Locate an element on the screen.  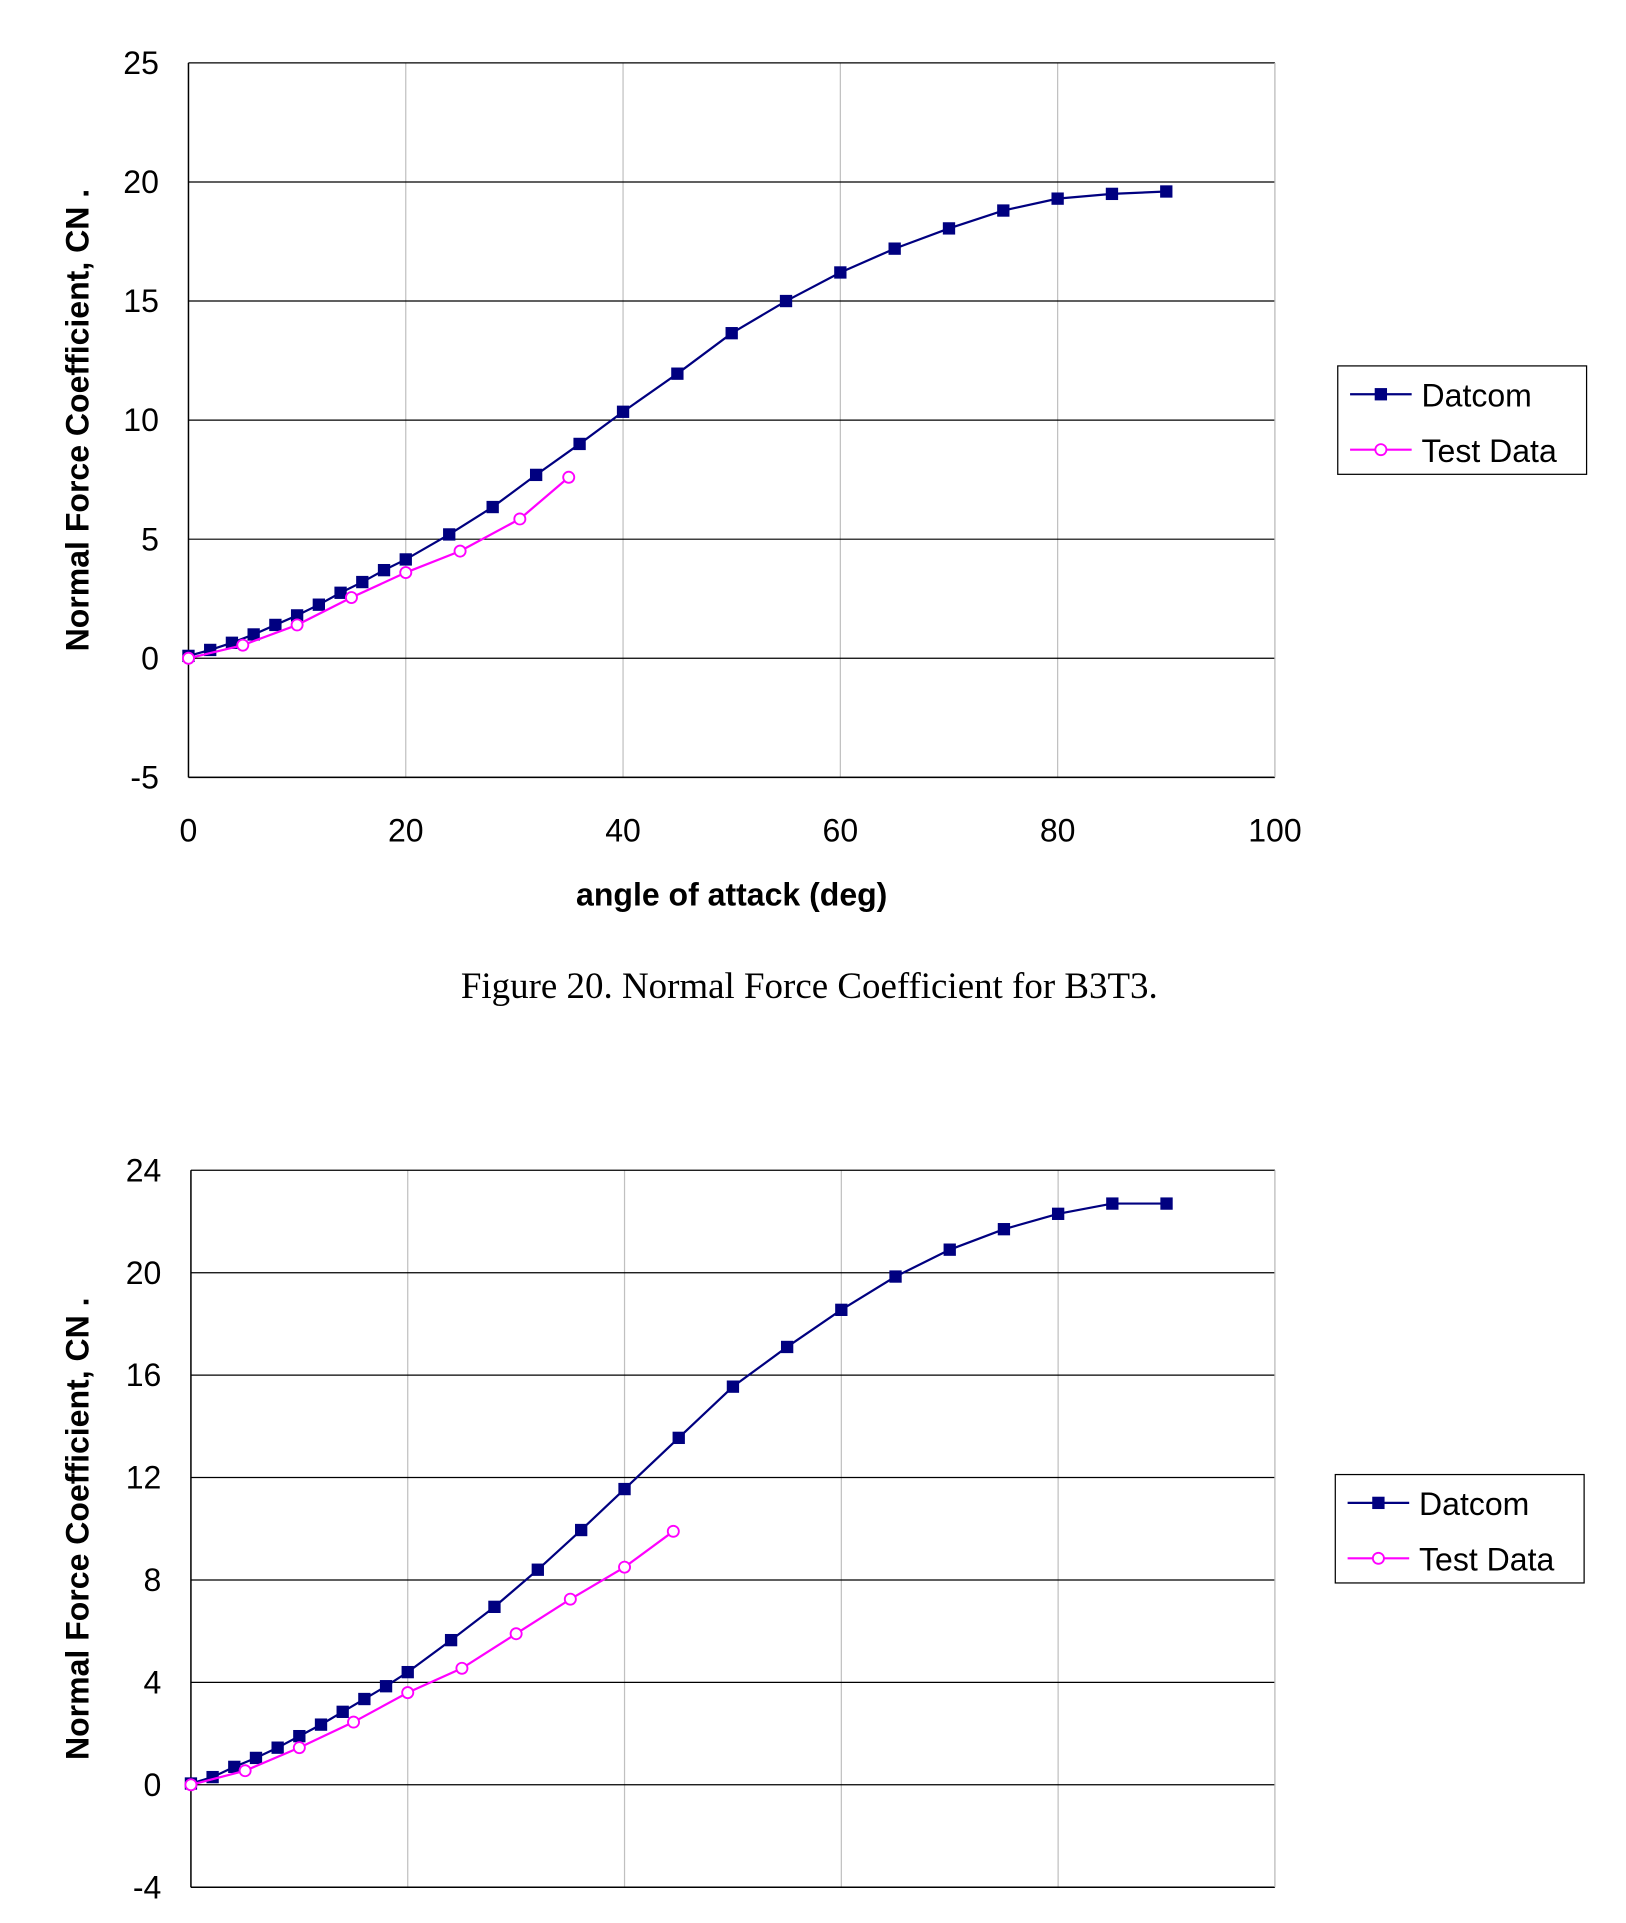
x-tick-label: 80 is located at coordinates (1058, 830).